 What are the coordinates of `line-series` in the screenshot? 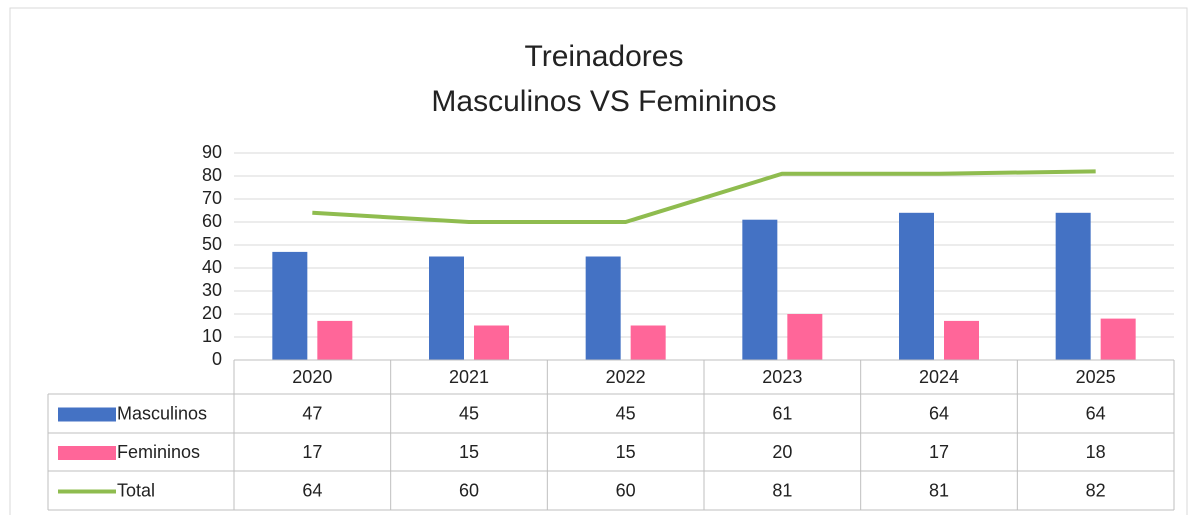 It's located at (704, 196).